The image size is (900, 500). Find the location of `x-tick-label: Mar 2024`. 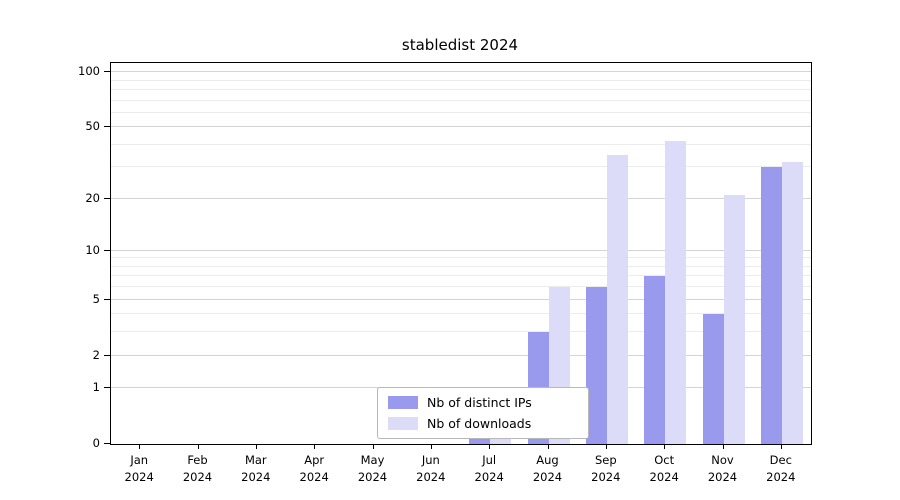

x-tick-label: Mar 2024 is located at coordinates (256, 468).